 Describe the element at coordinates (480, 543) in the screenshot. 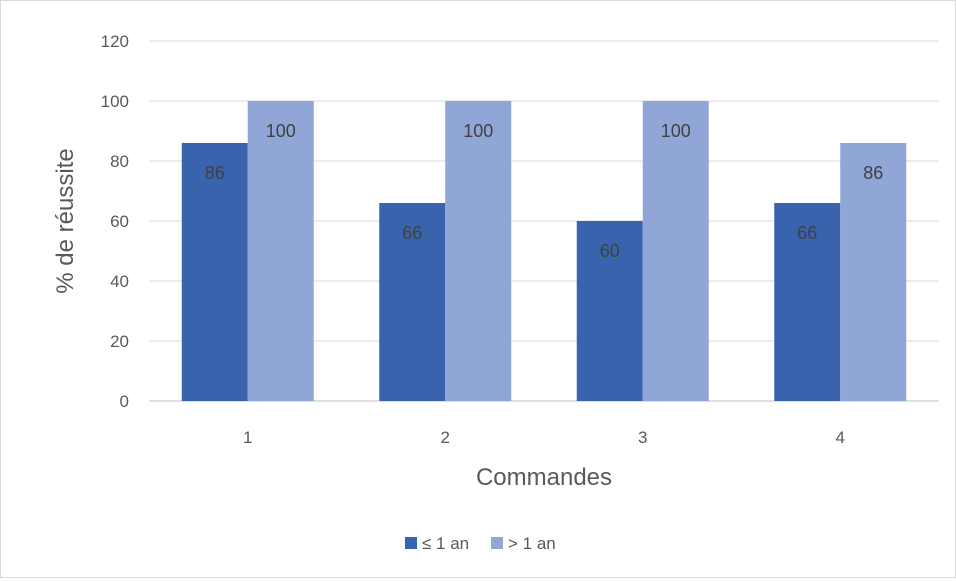

I see `legend: ≤ 1 an > 1 an` at that location.